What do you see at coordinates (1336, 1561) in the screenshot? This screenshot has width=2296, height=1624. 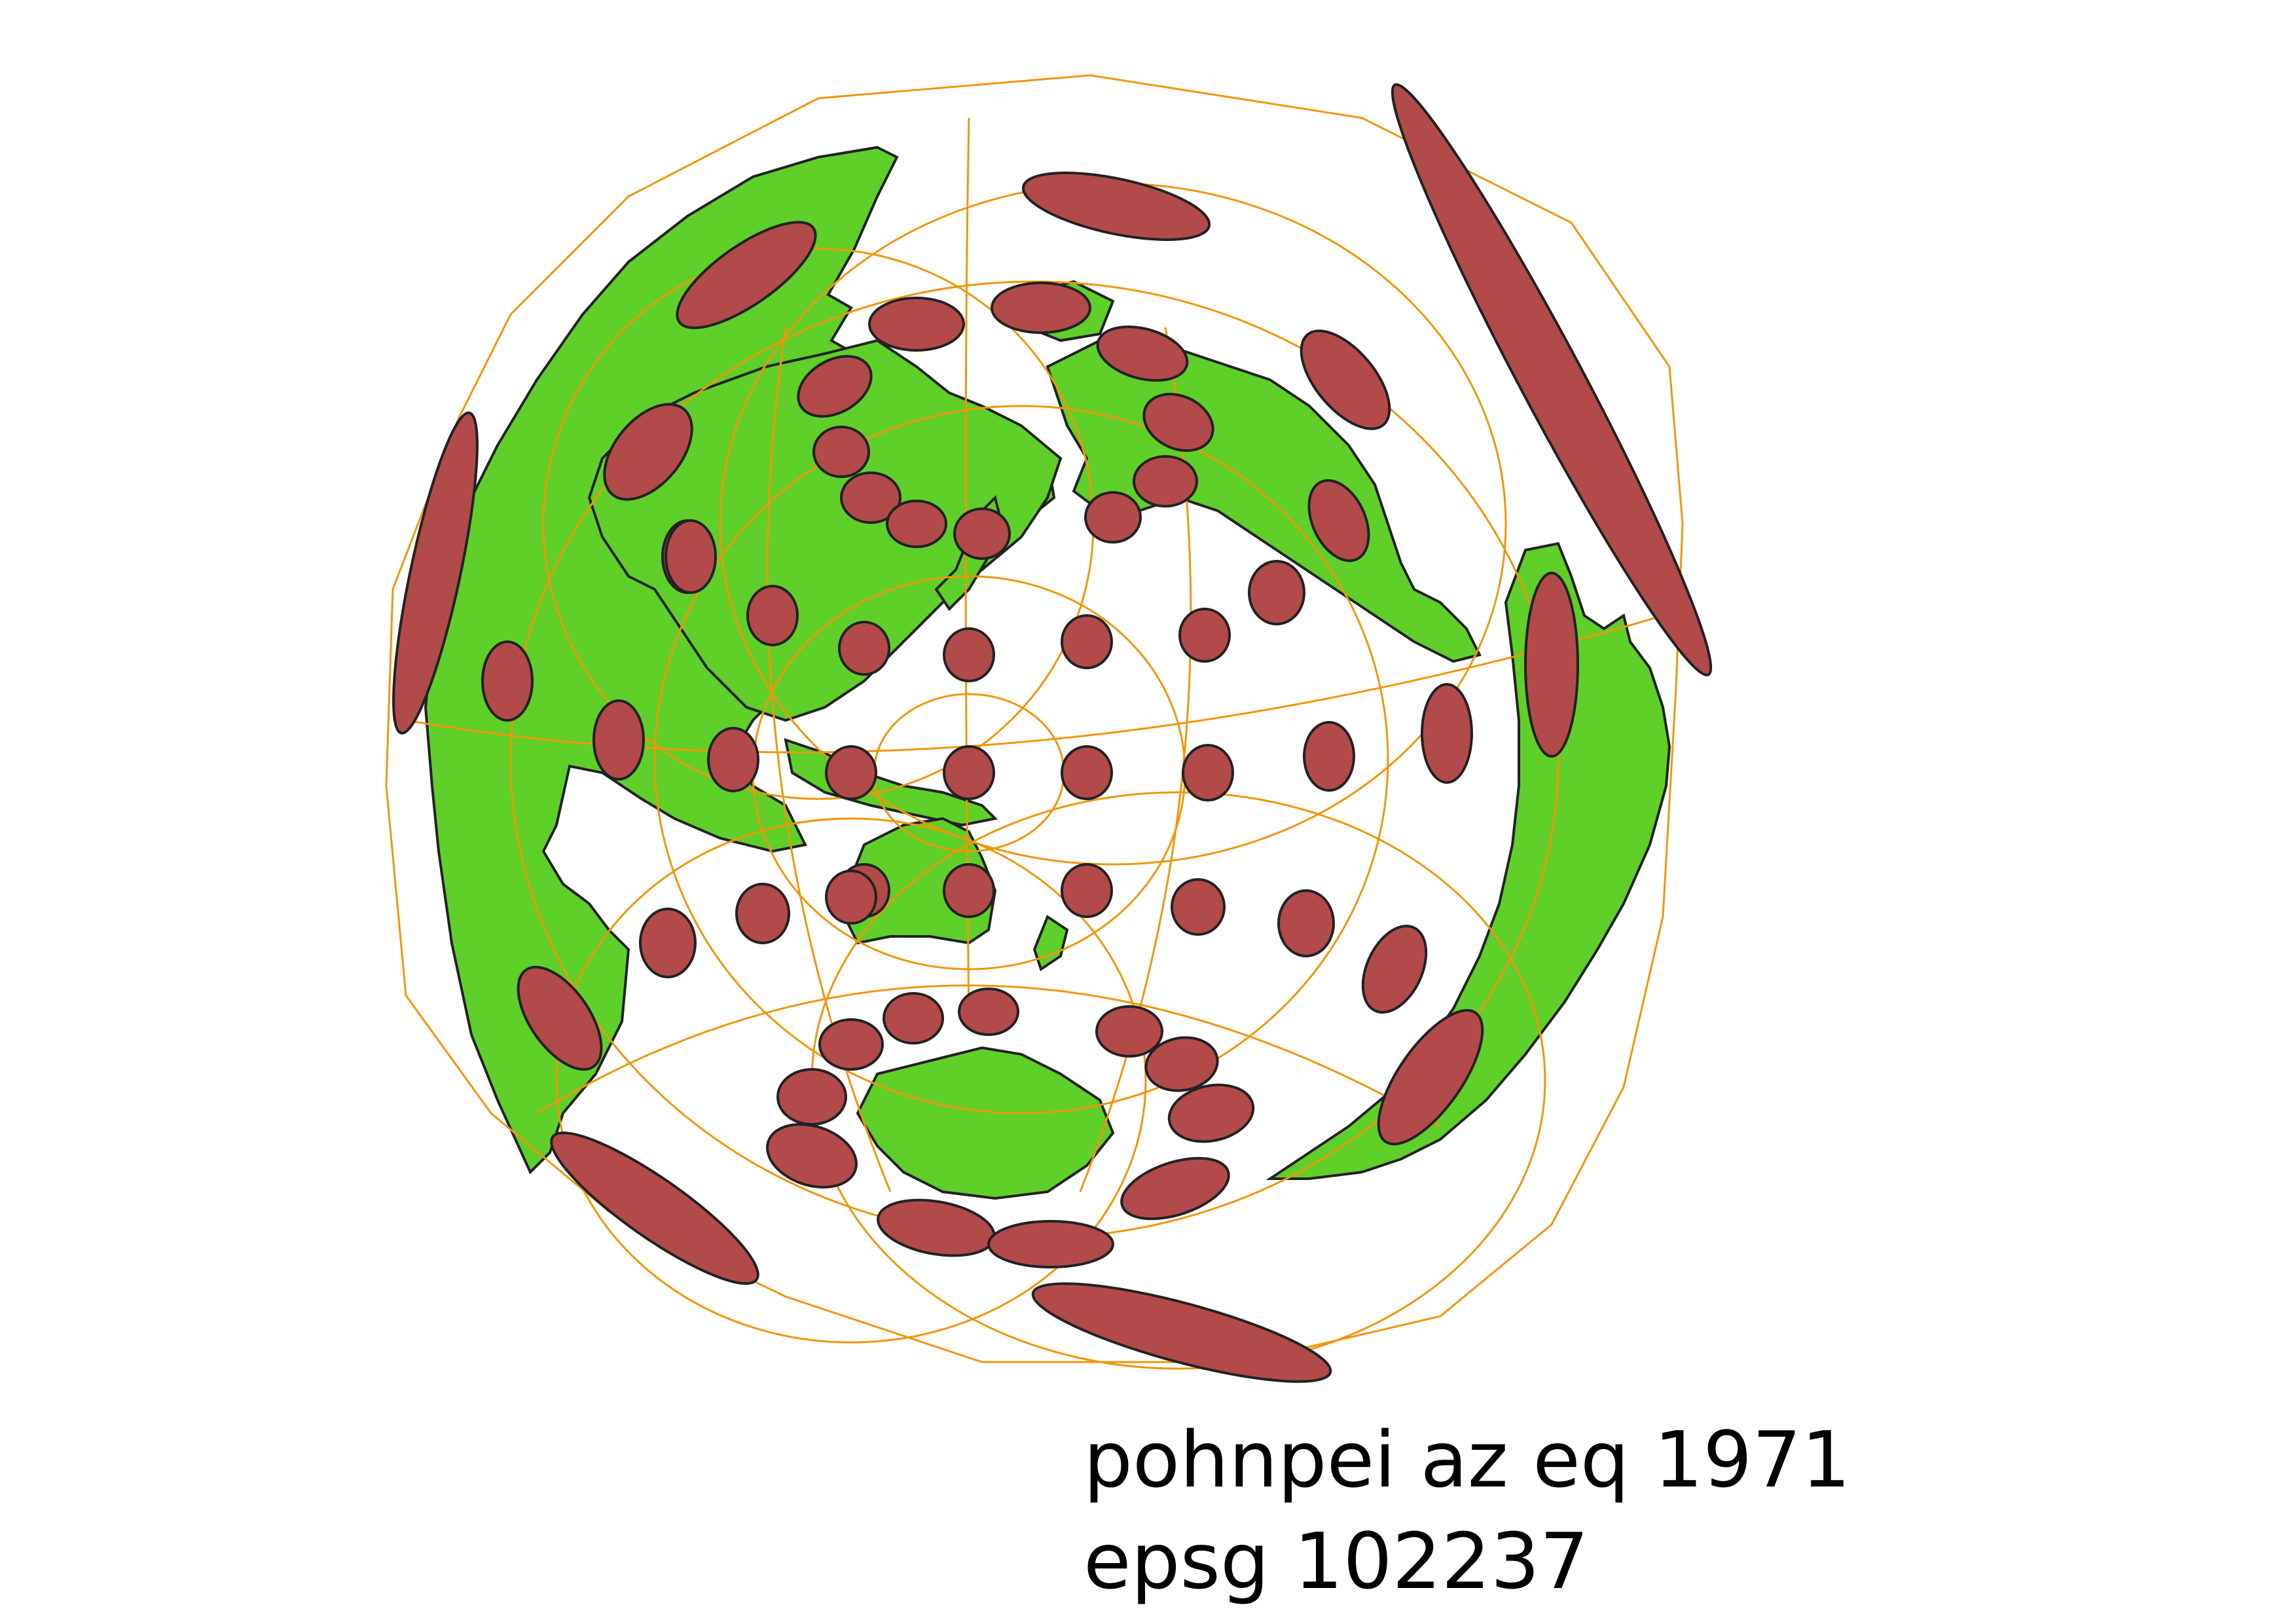 I see `map-title-line-2: epsg 102237` at bounding box center [1336, 1561].